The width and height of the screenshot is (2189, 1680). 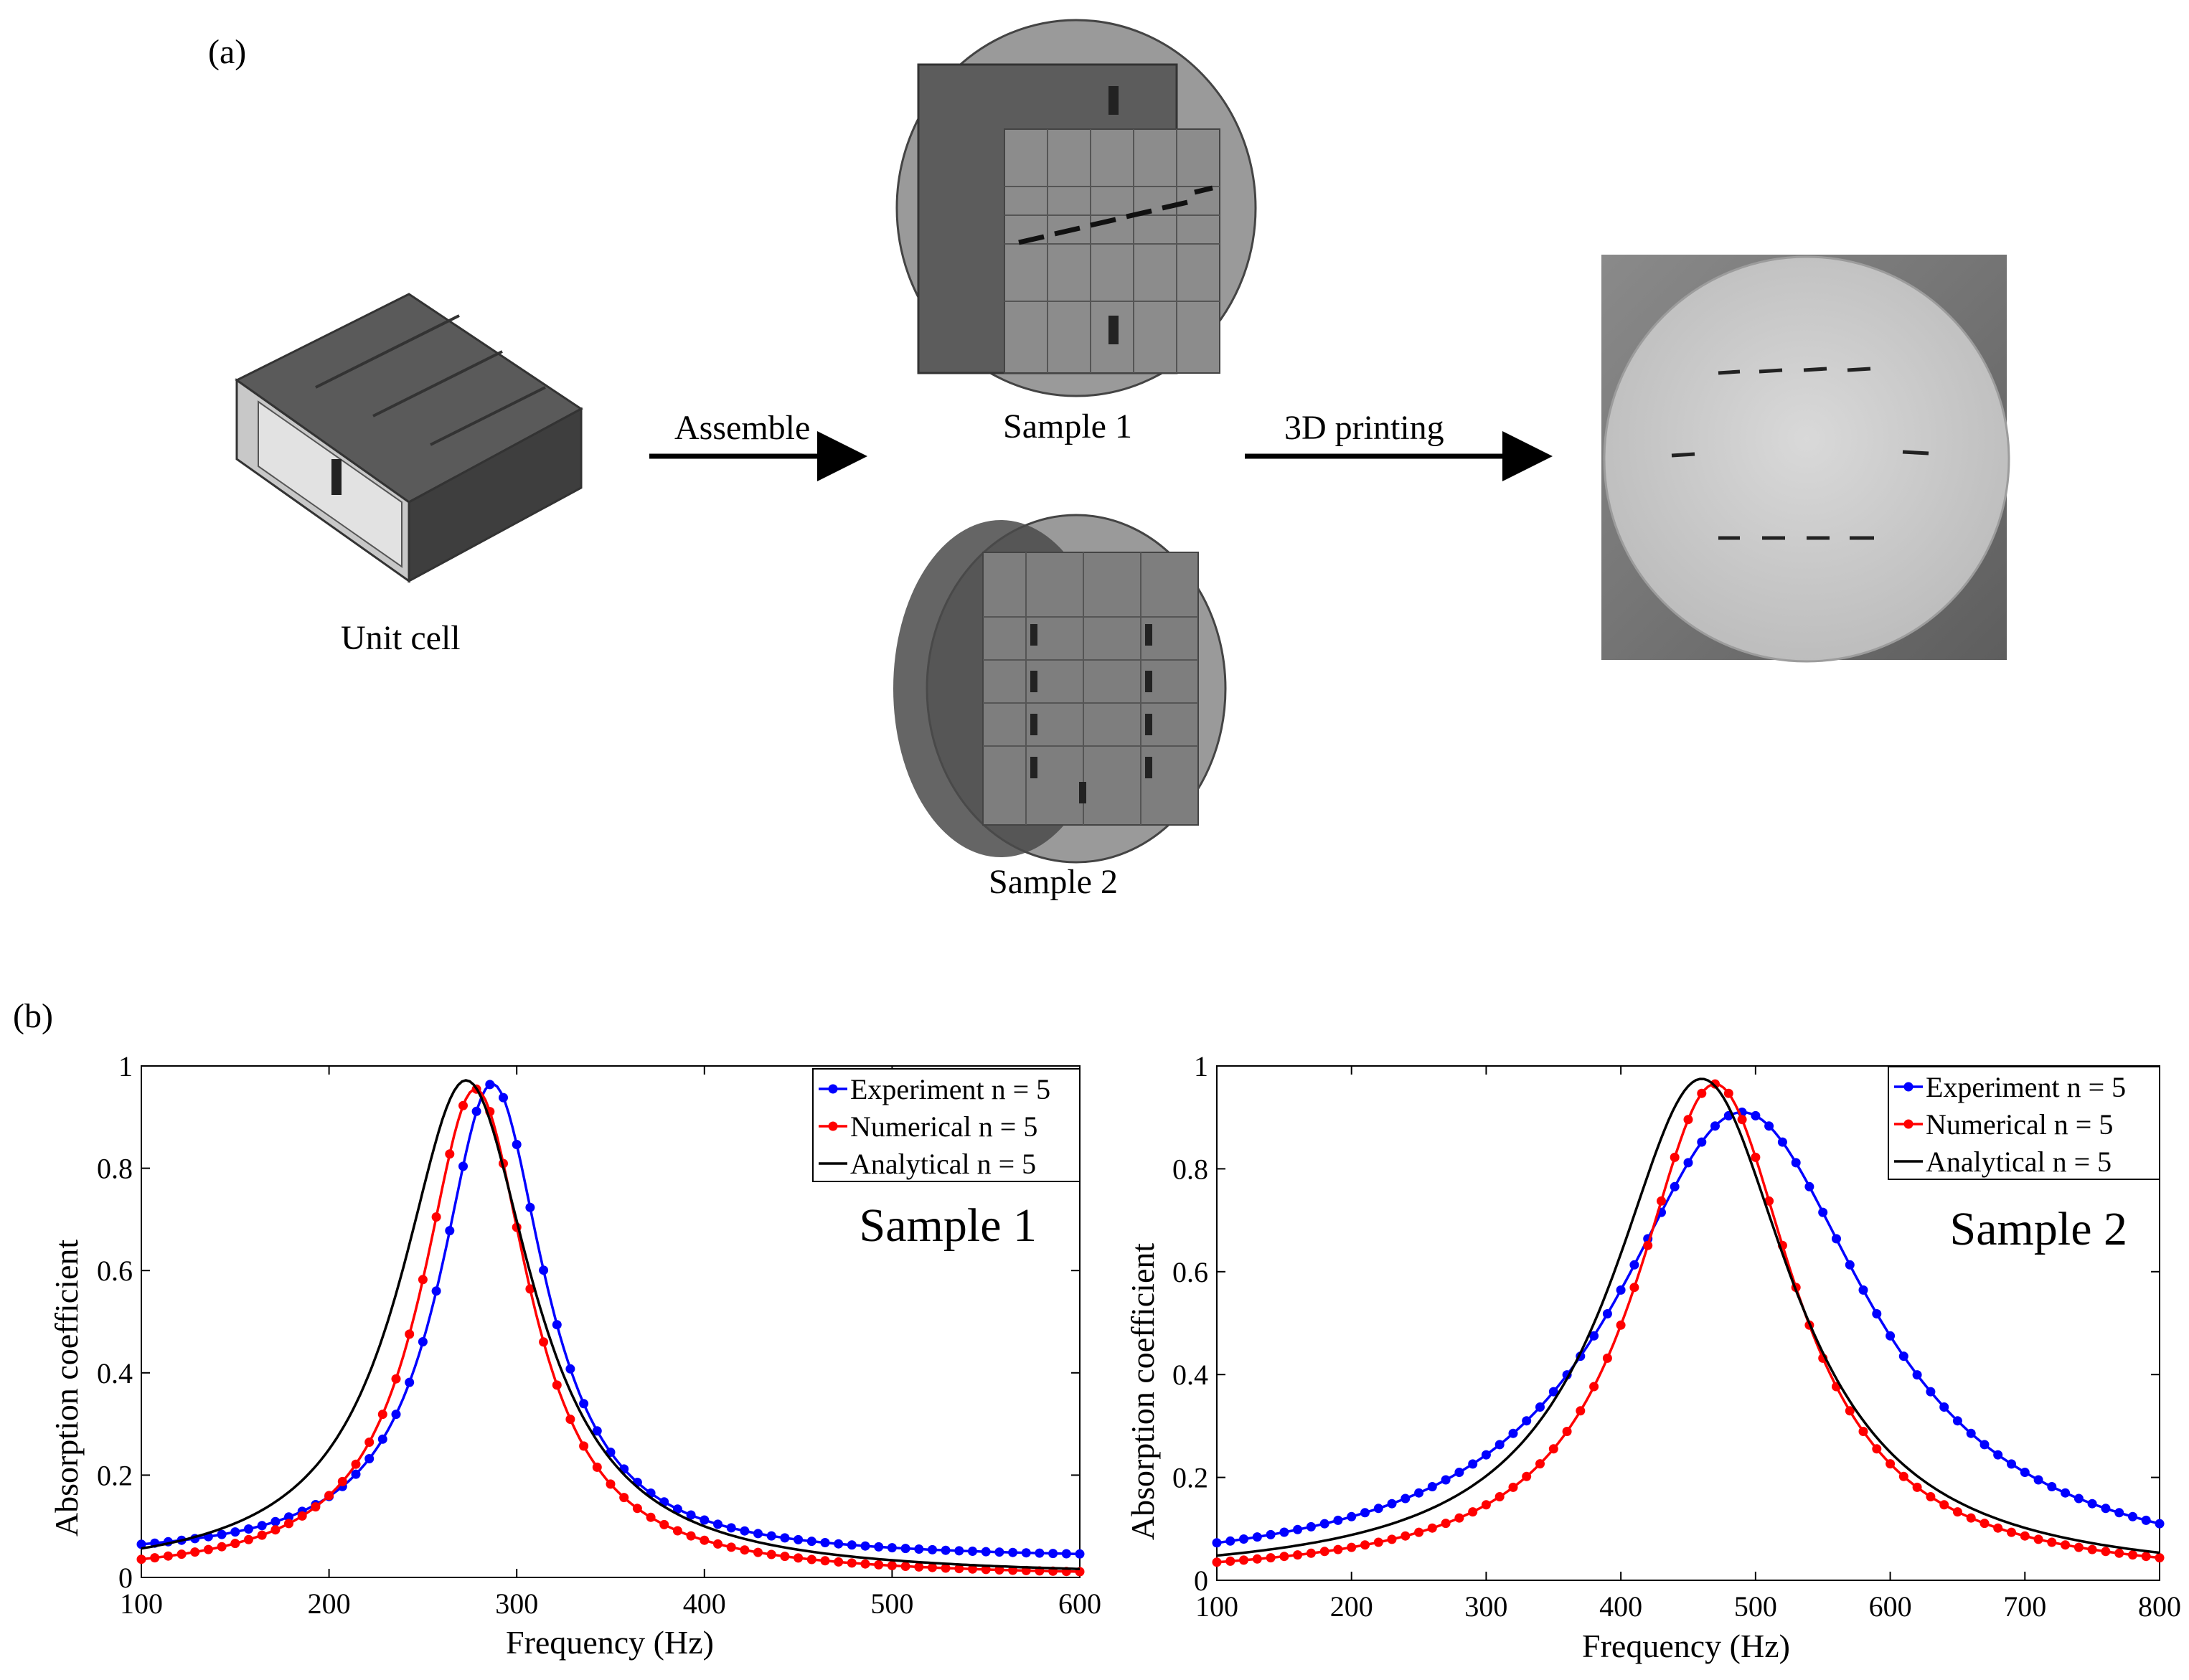 What do you see at coordinates (2159, 1606) in the screenshot?
I see `x-tick-label: 800` at bounding box center [2159, 1606].